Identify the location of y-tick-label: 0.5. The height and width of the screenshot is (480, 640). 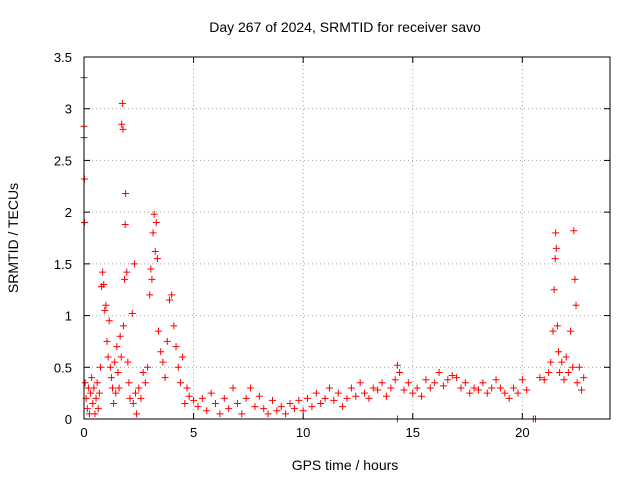
(63, 367).